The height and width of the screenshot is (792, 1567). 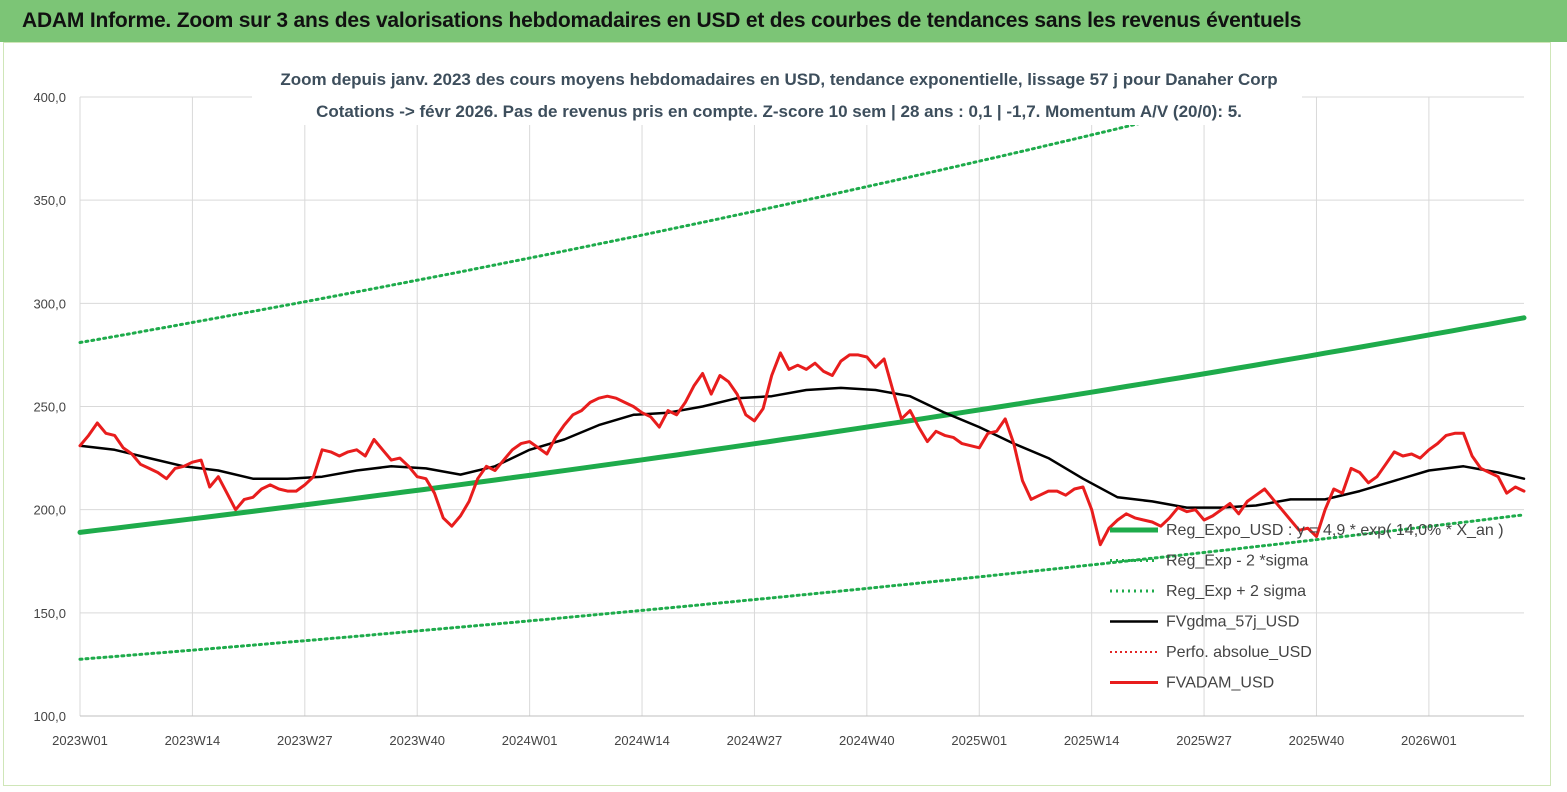 I want to click on x-tick-label: 2024W27, so click(x=755, y=740).